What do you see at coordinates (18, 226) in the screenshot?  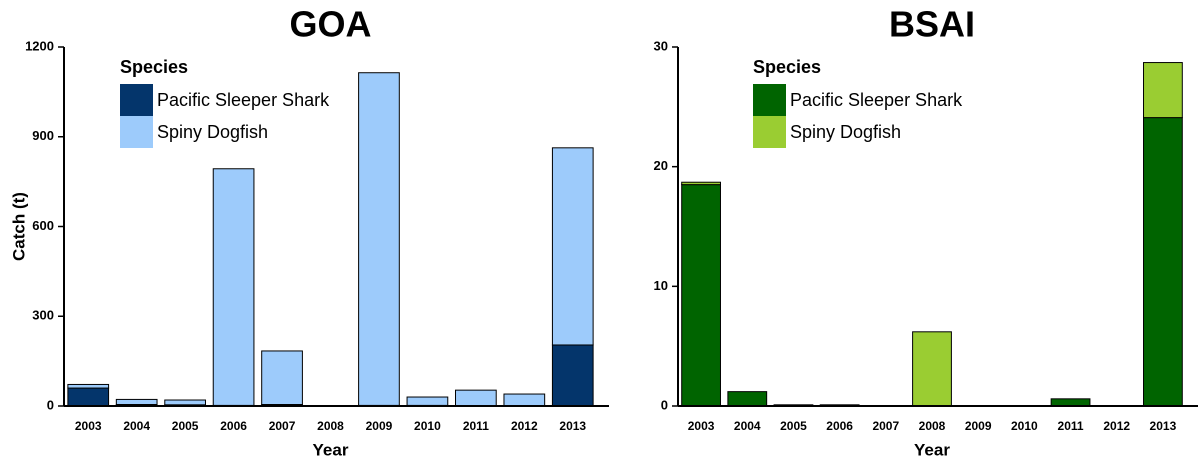 I see `y-axis-label: Catch (t)` at bounding box center [18, 226].